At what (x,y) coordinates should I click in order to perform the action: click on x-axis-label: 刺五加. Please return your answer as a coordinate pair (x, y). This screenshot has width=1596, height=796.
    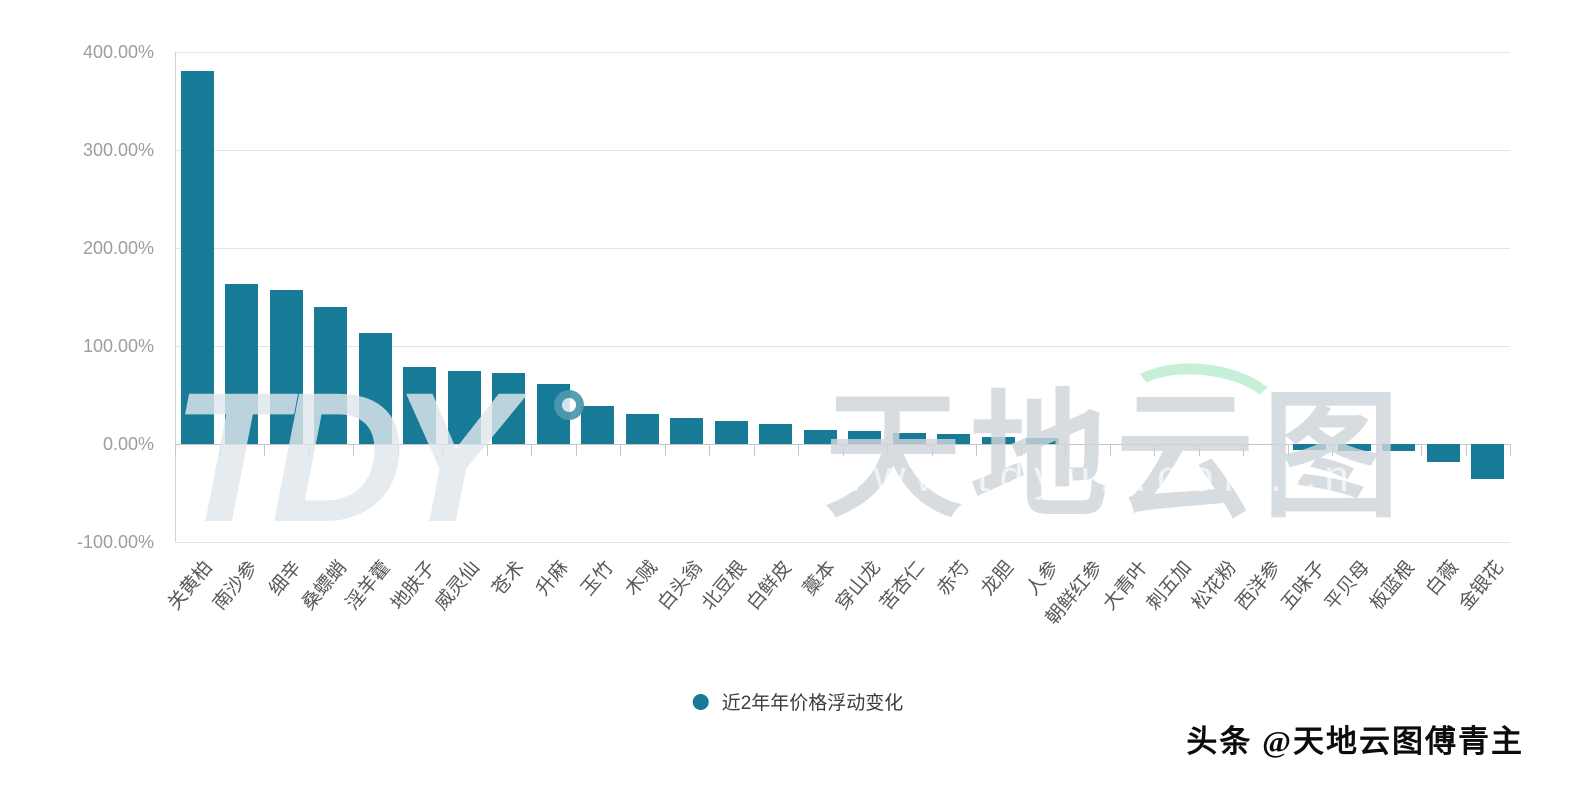
    Looking at the image, I should click on (1170, 586).